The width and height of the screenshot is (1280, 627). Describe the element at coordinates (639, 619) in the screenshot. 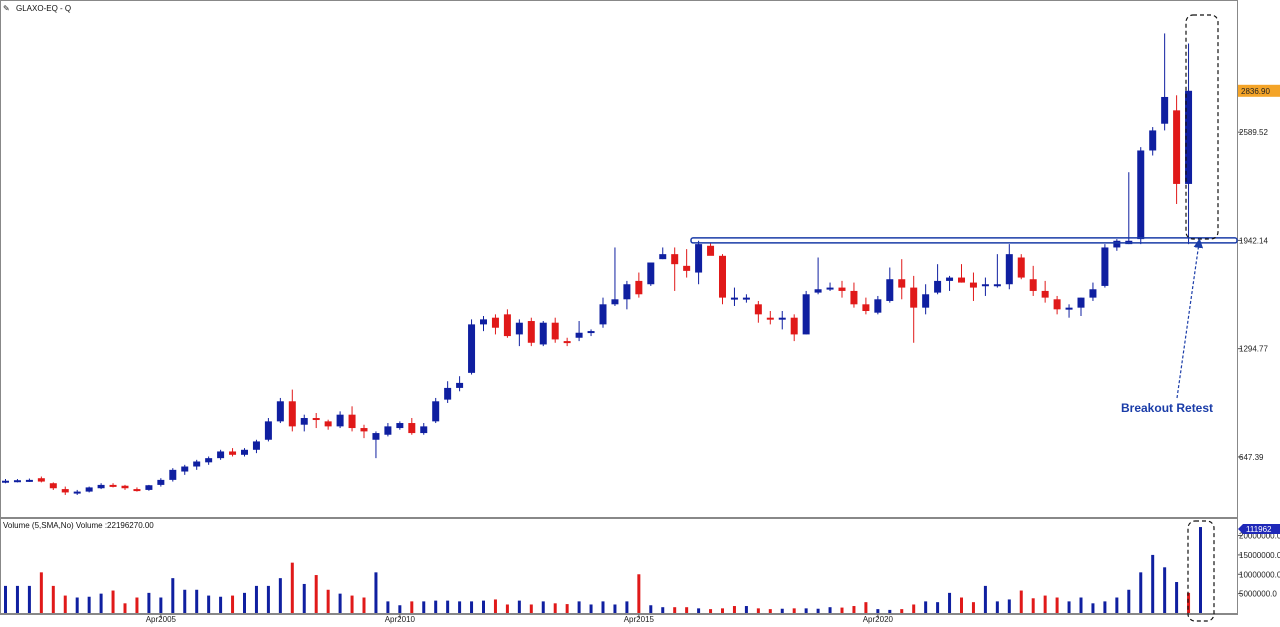

I see `time-tick-label: Apr2015` at that location.